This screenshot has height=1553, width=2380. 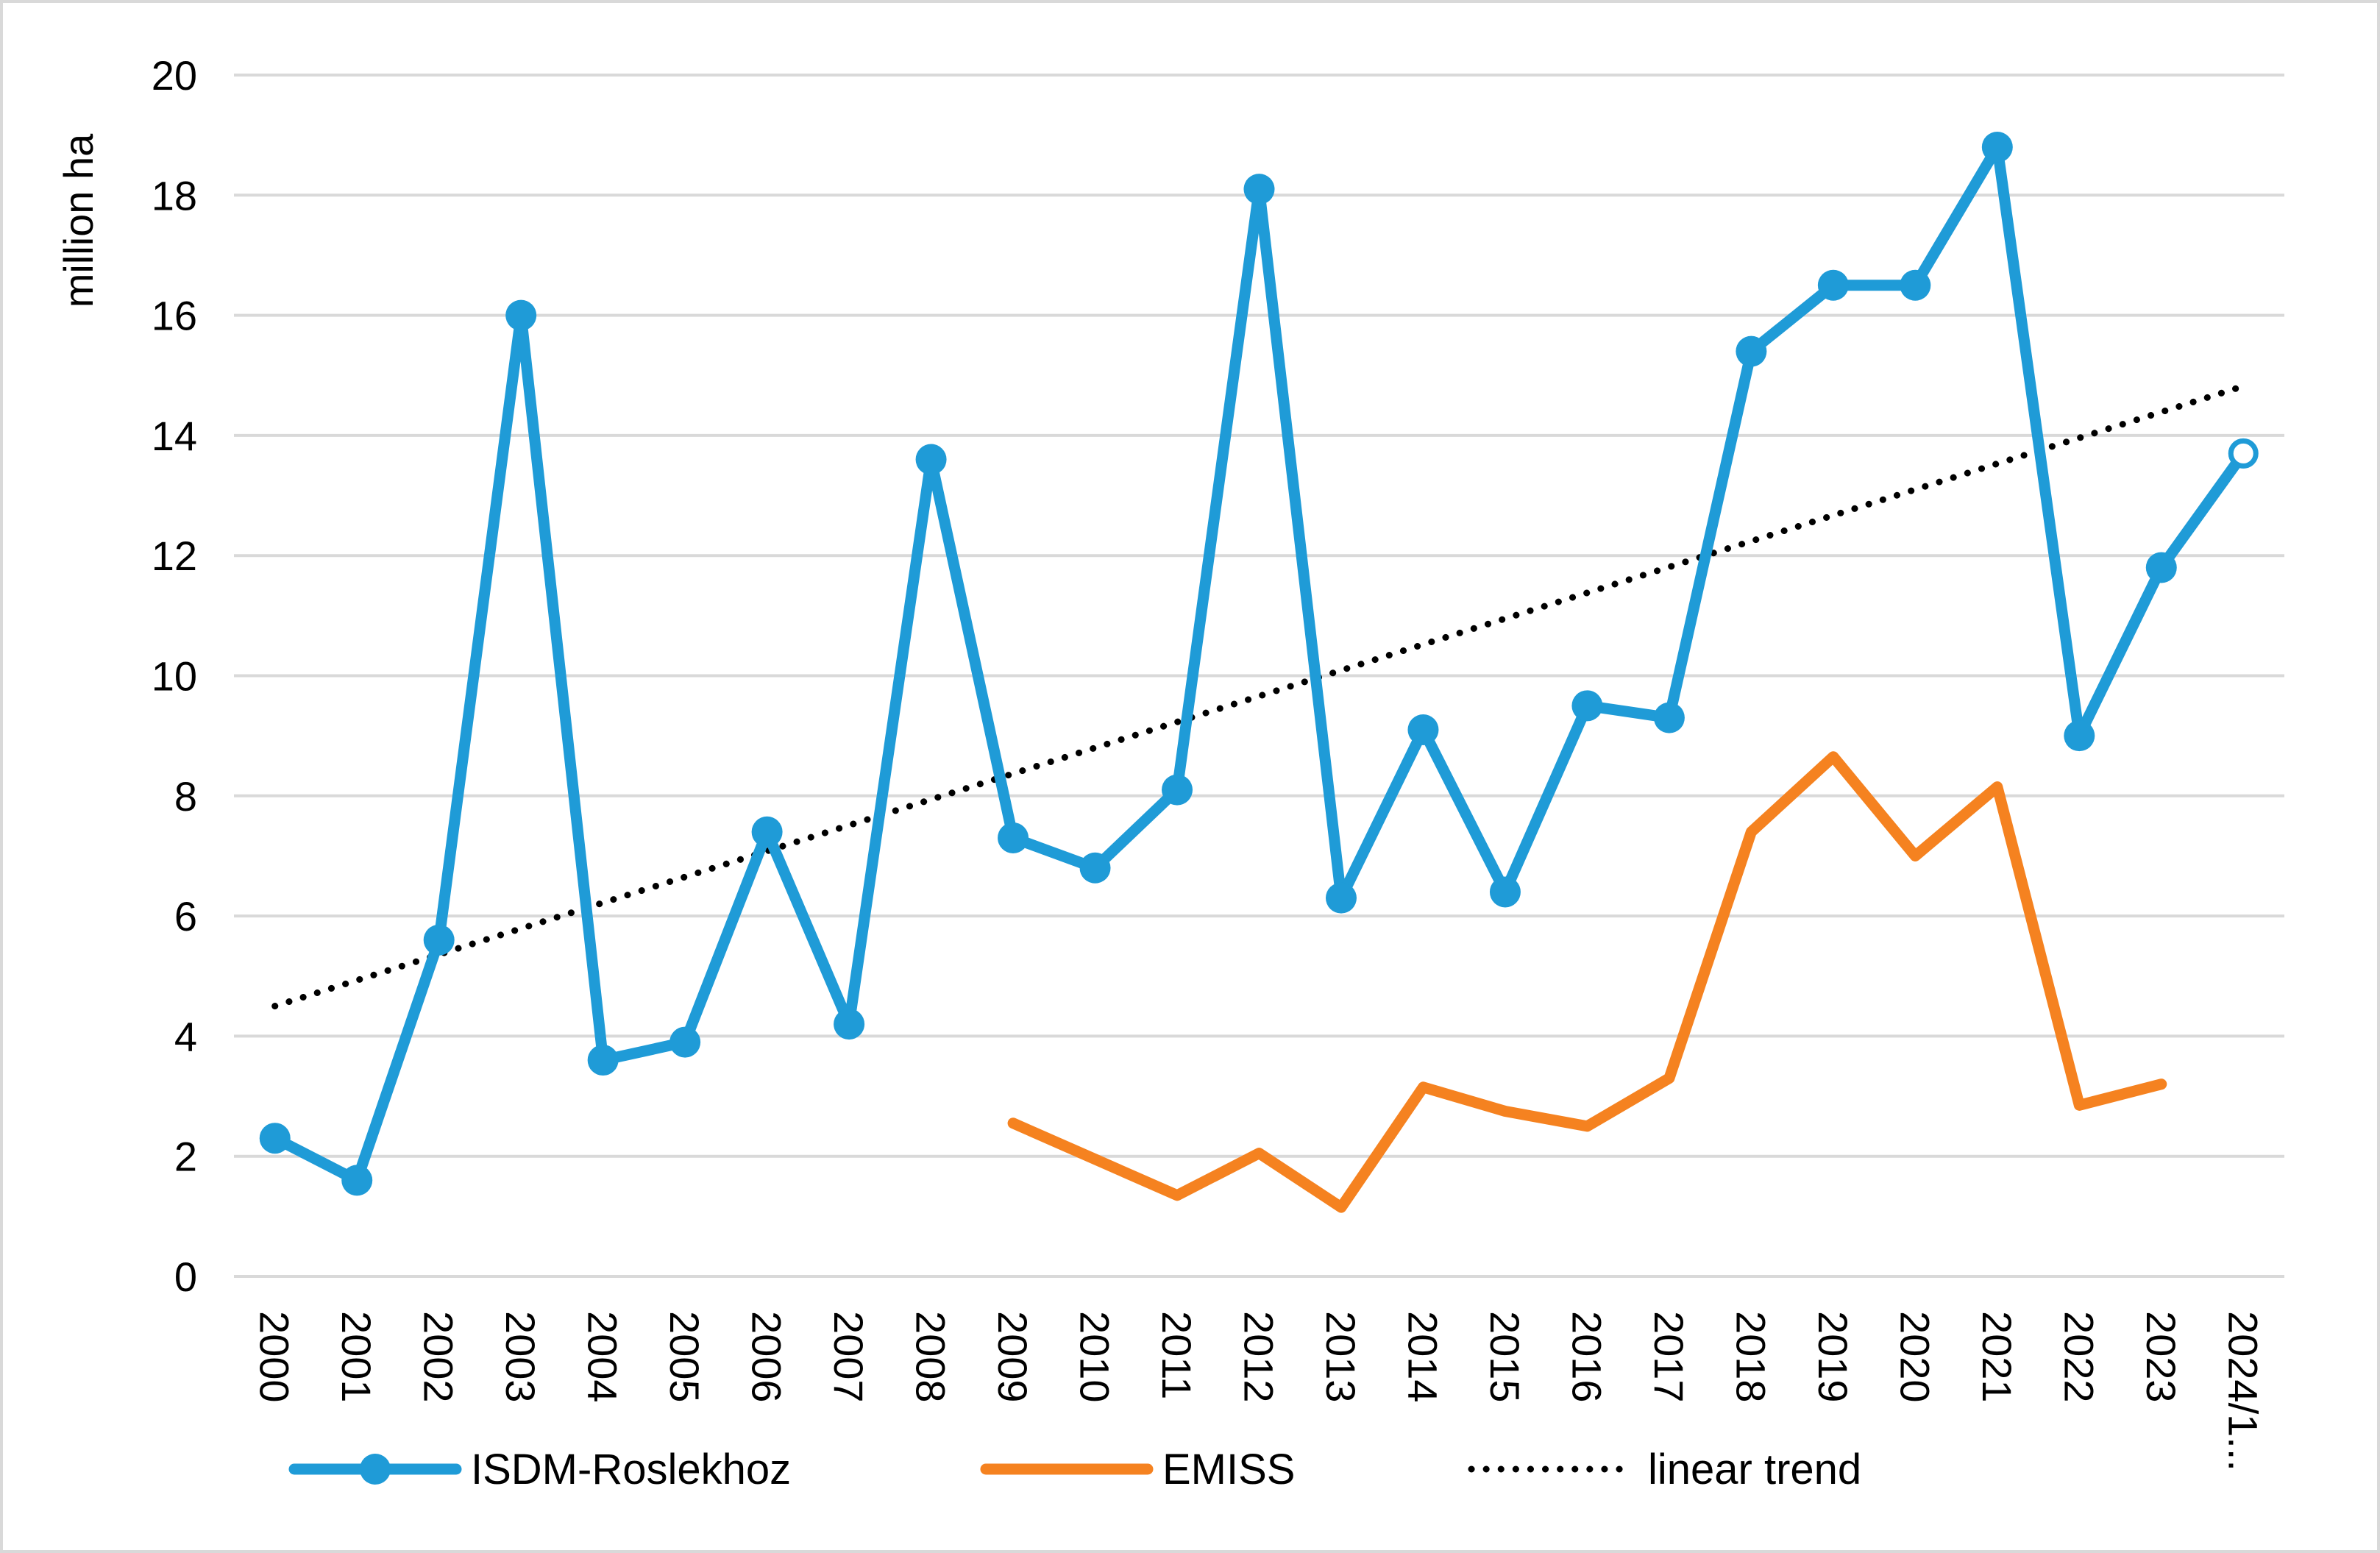 I want to click on series-emiss, so click(x=1587, y=982).